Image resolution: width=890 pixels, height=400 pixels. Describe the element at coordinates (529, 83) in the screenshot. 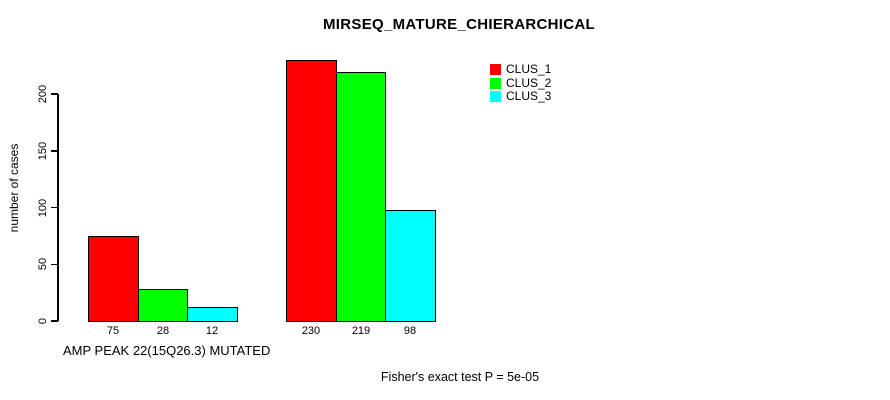

I see `legend-label: CLUS_2` at that location.